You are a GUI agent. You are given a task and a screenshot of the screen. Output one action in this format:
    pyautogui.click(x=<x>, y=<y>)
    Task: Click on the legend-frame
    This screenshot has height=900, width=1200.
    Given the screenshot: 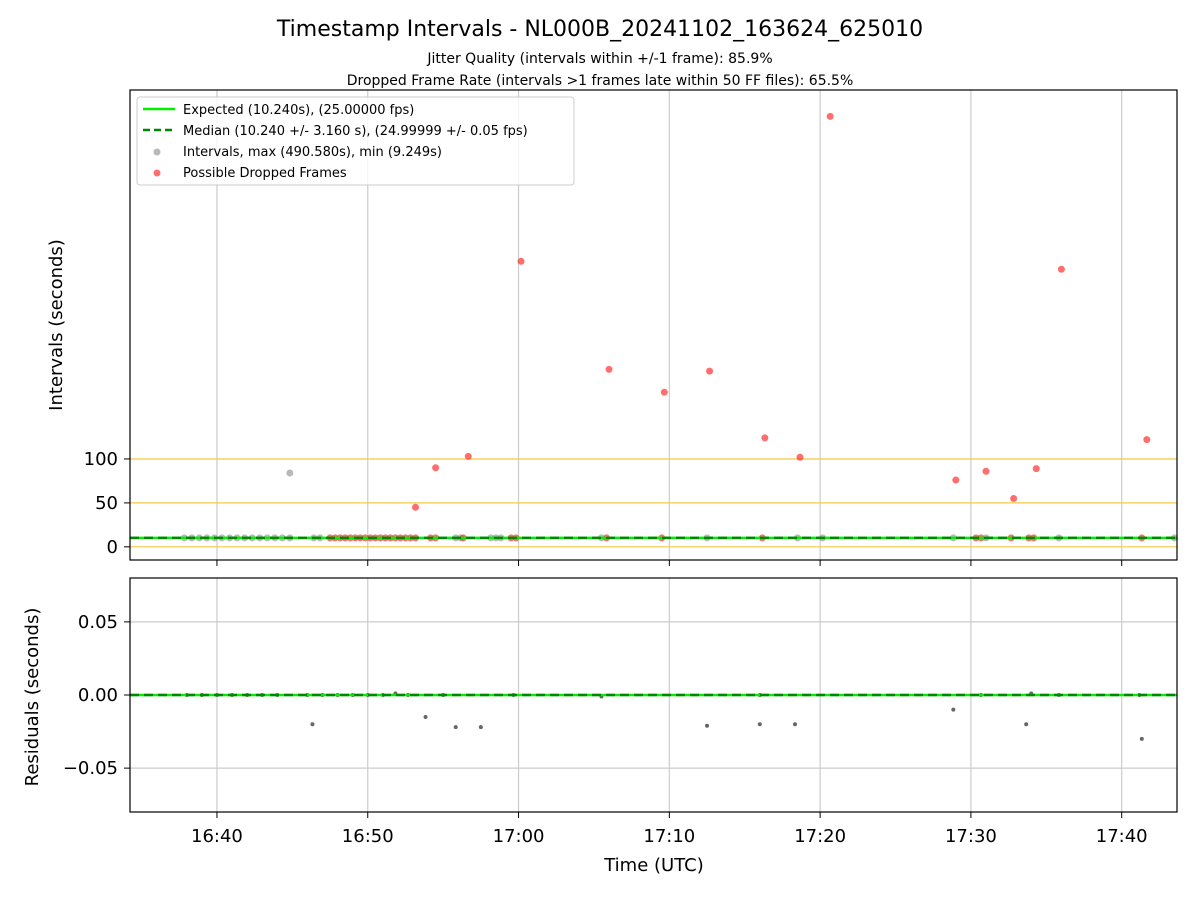 What is the action you would take?
    pyautogui.click(x=355, y=141)
    